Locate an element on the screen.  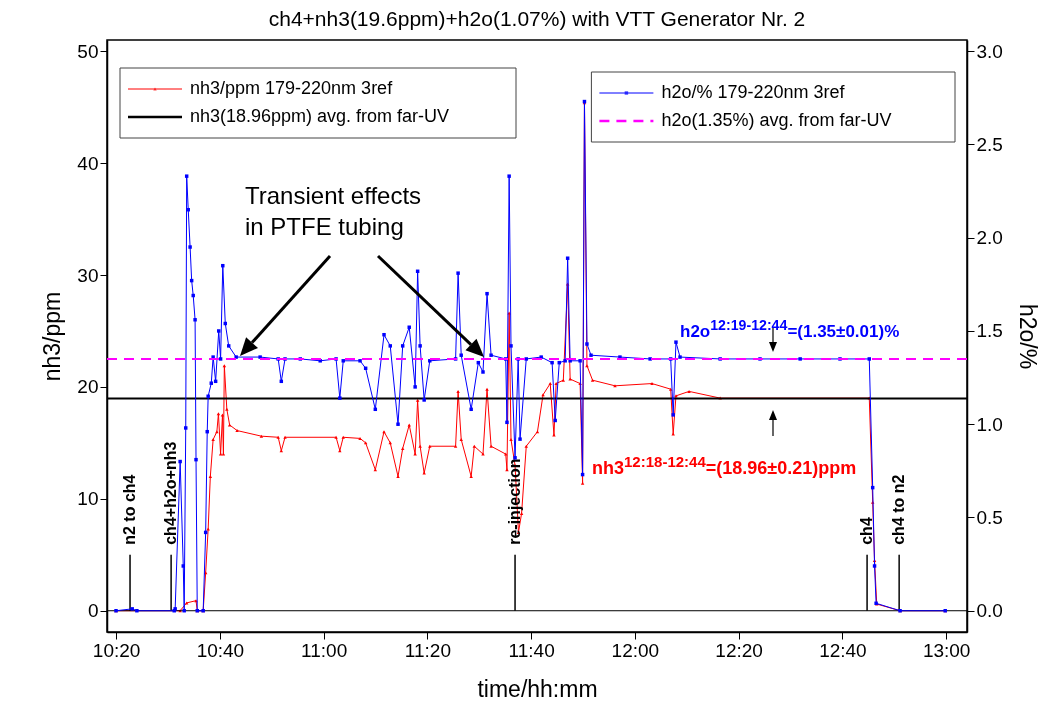
legend-label: h2o/% 179-220nm 3ref is located at coordinates (753, 92).